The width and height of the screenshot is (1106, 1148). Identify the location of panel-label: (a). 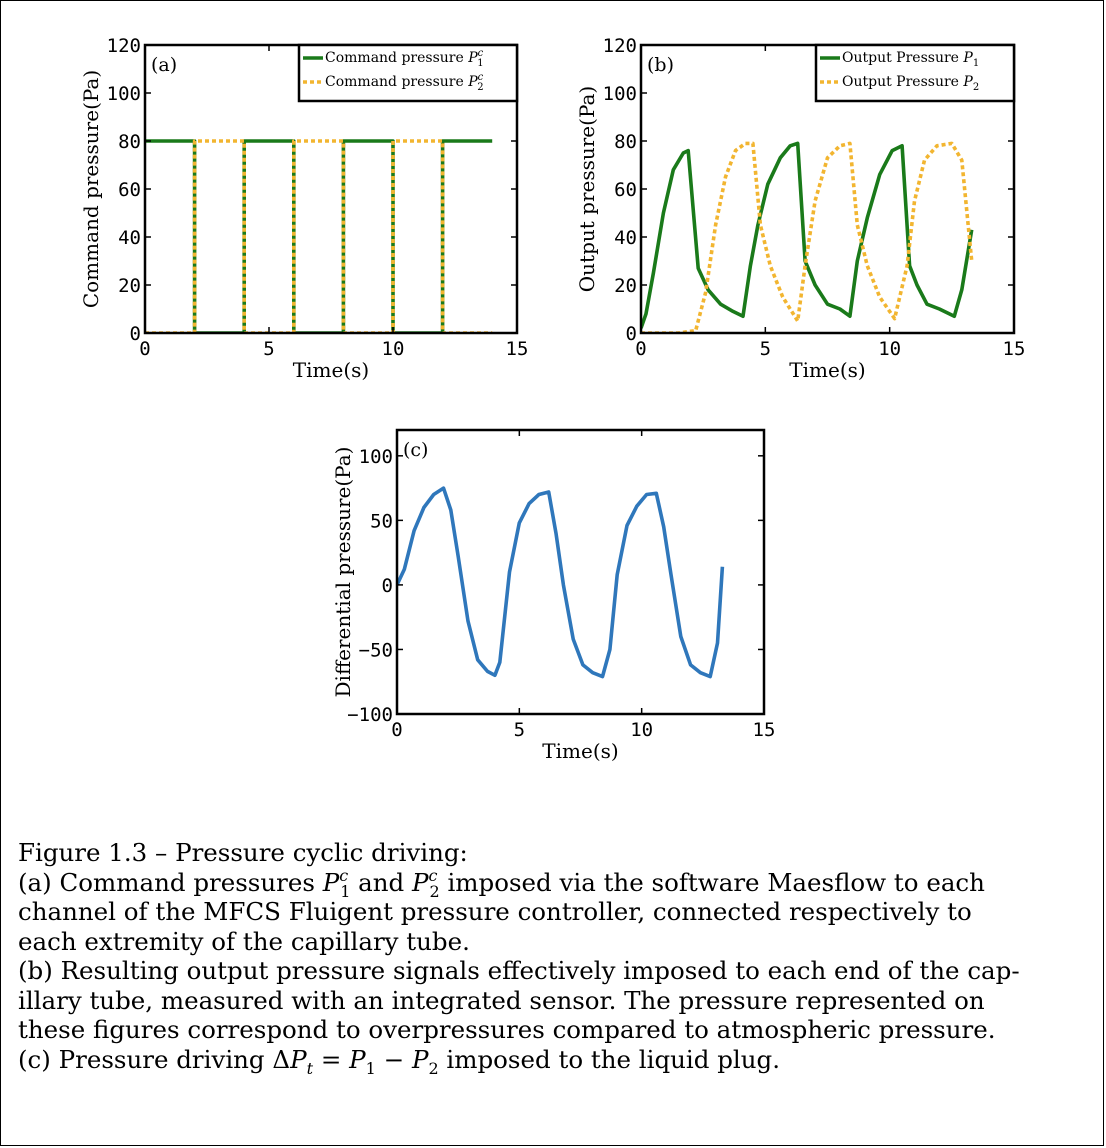
(164, 65).